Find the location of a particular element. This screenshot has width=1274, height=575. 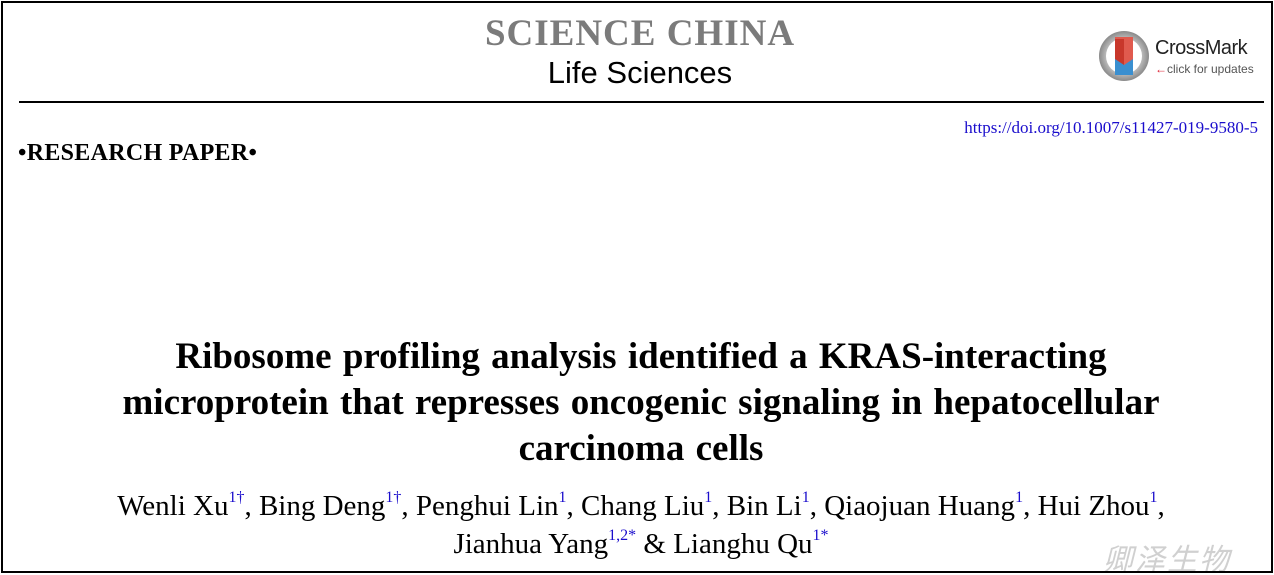

author: Hui Zhou1, is located at coordinates (1101, 506).